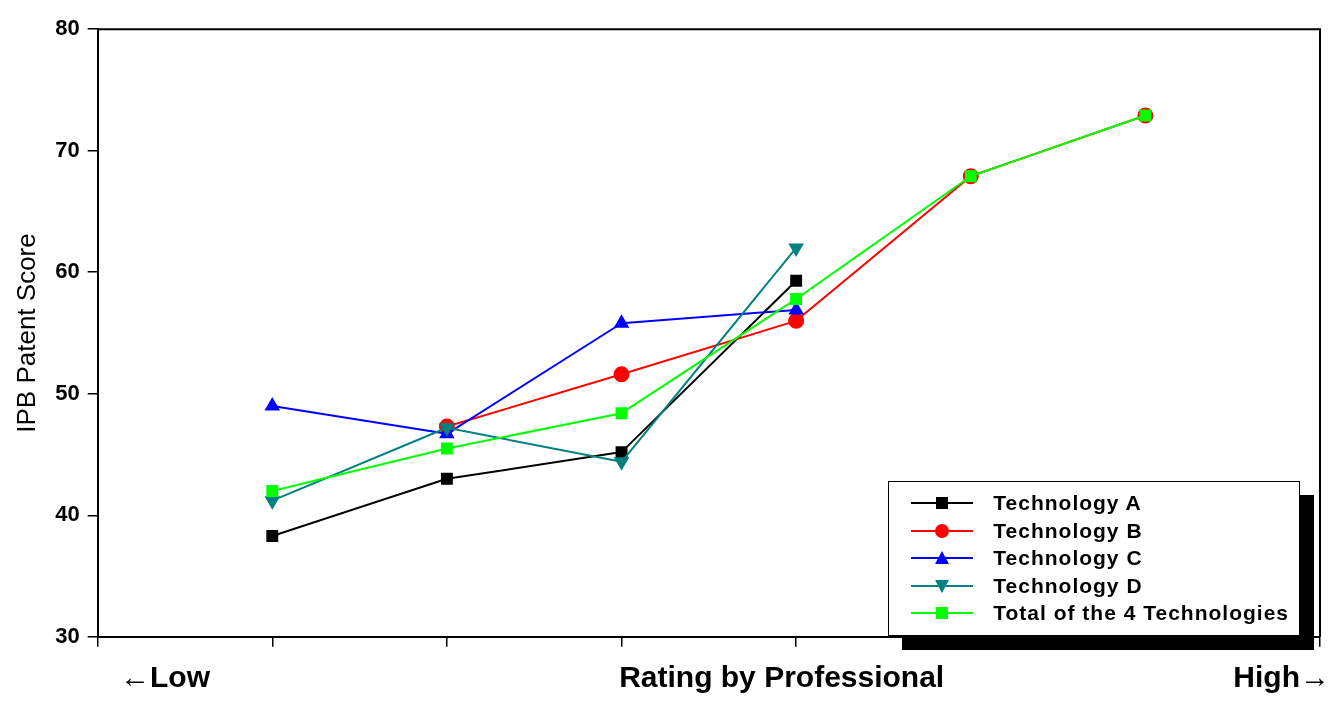  What do you see at coordinates (67, 635) in the screenshot?
I see `y-tick-label: 30` at bounding box center [67, 635].